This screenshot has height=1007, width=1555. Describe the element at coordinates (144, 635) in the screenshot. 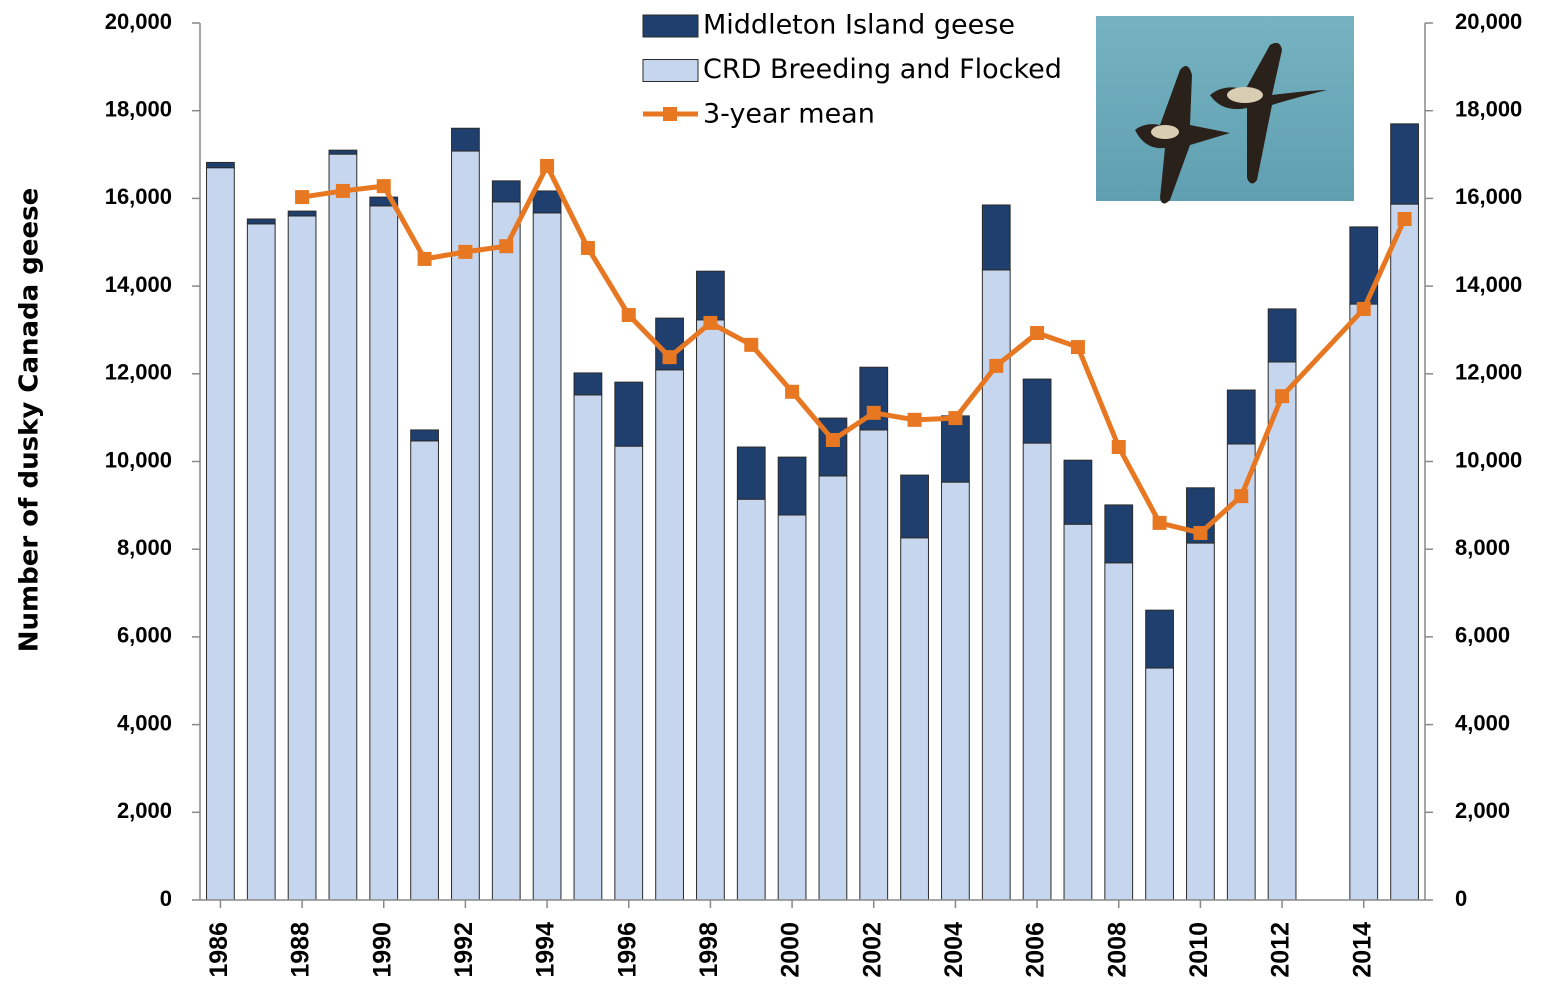

I see `y-tick-label: 6,000` at that location.